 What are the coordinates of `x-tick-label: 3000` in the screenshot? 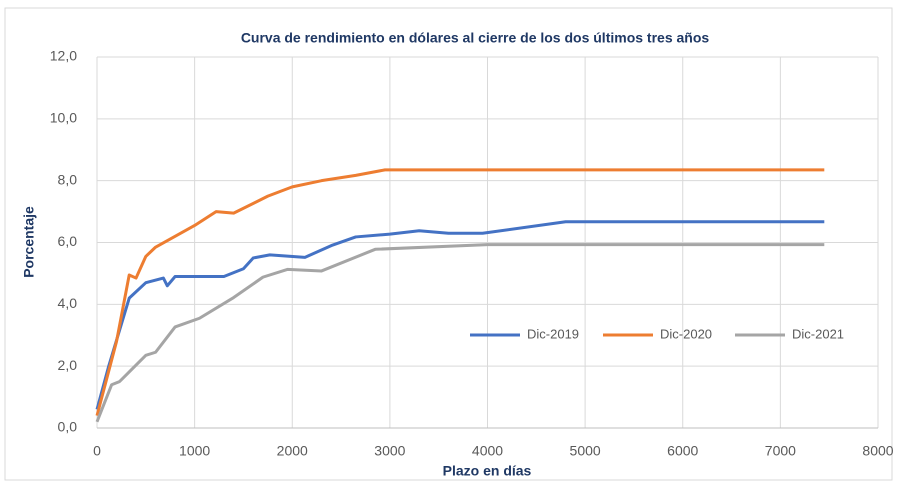 It's located at (389, 451).